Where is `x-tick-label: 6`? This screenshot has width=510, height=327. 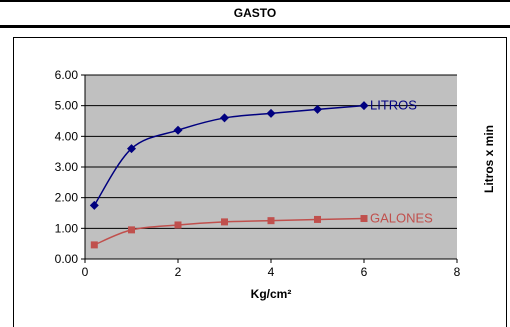
x-tick-label: 6 is located at coordinates (364, 272).